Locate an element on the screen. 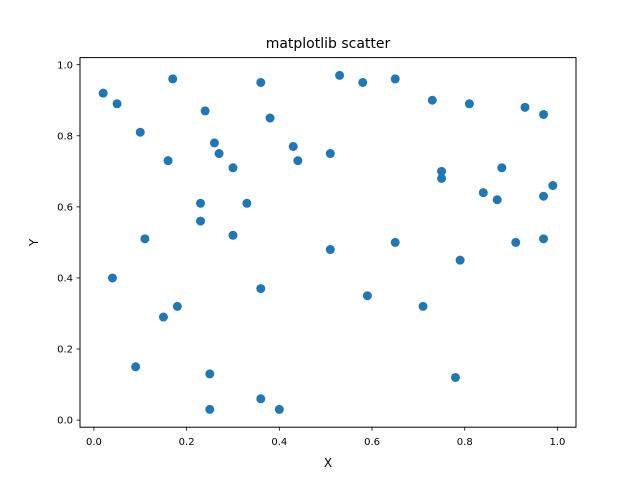 This screenshot has height=484, width=640. y-tick-label: 0.2 is located at coordinates (65, 350).